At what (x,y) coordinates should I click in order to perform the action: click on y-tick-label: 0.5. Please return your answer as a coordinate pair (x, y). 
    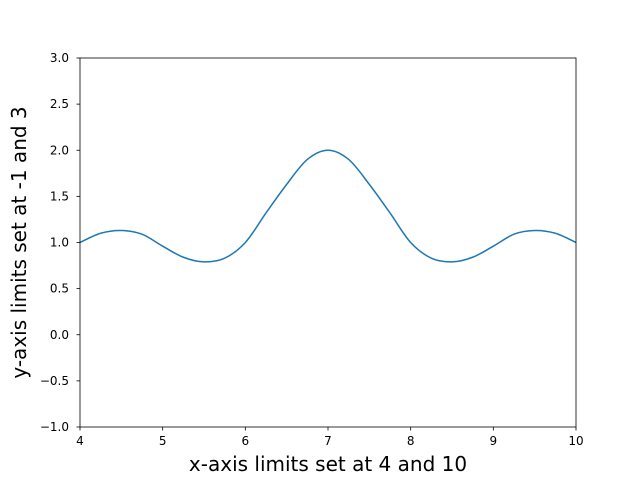
    Looking at the image, I should click on (59, 289).